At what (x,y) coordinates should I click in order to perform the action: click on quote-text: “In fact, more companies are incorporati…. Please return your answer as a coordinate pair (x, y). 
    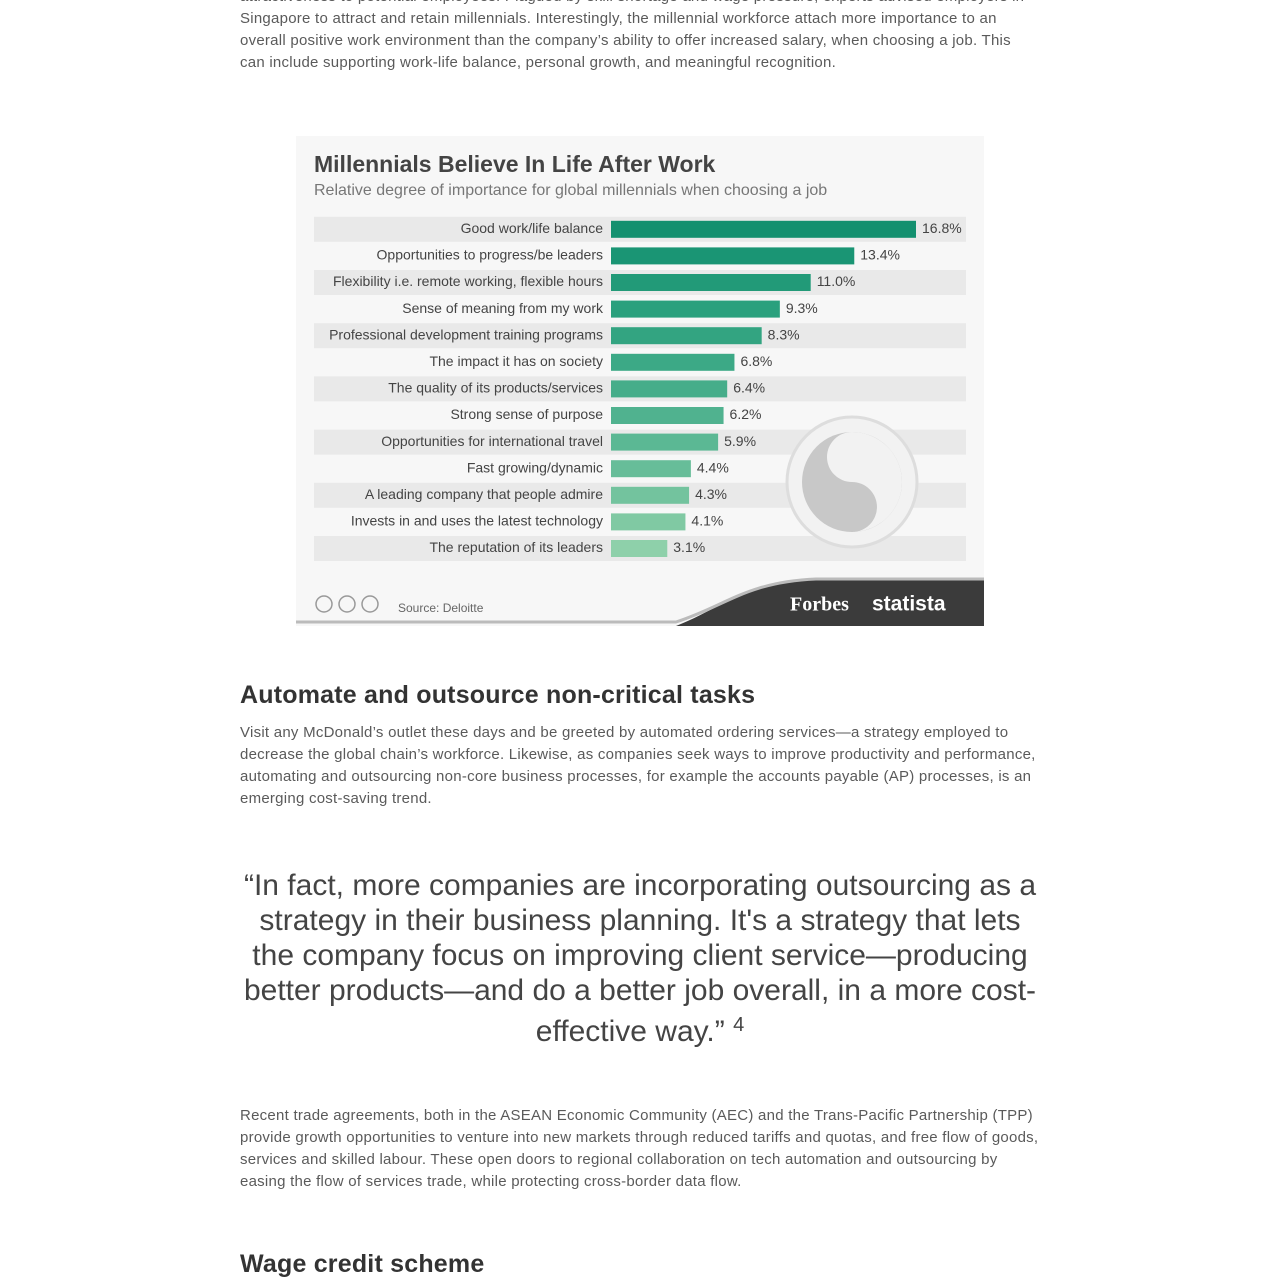
    Looking at the image, I should click on (640, 958).